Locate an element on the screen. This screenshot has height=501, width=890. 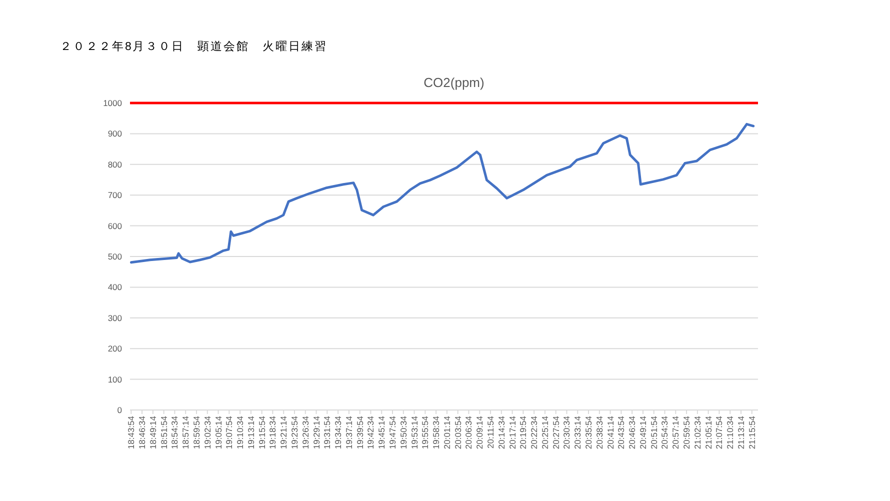
x-tick-label: 20:54:34 is located at coordinates (665, 433).